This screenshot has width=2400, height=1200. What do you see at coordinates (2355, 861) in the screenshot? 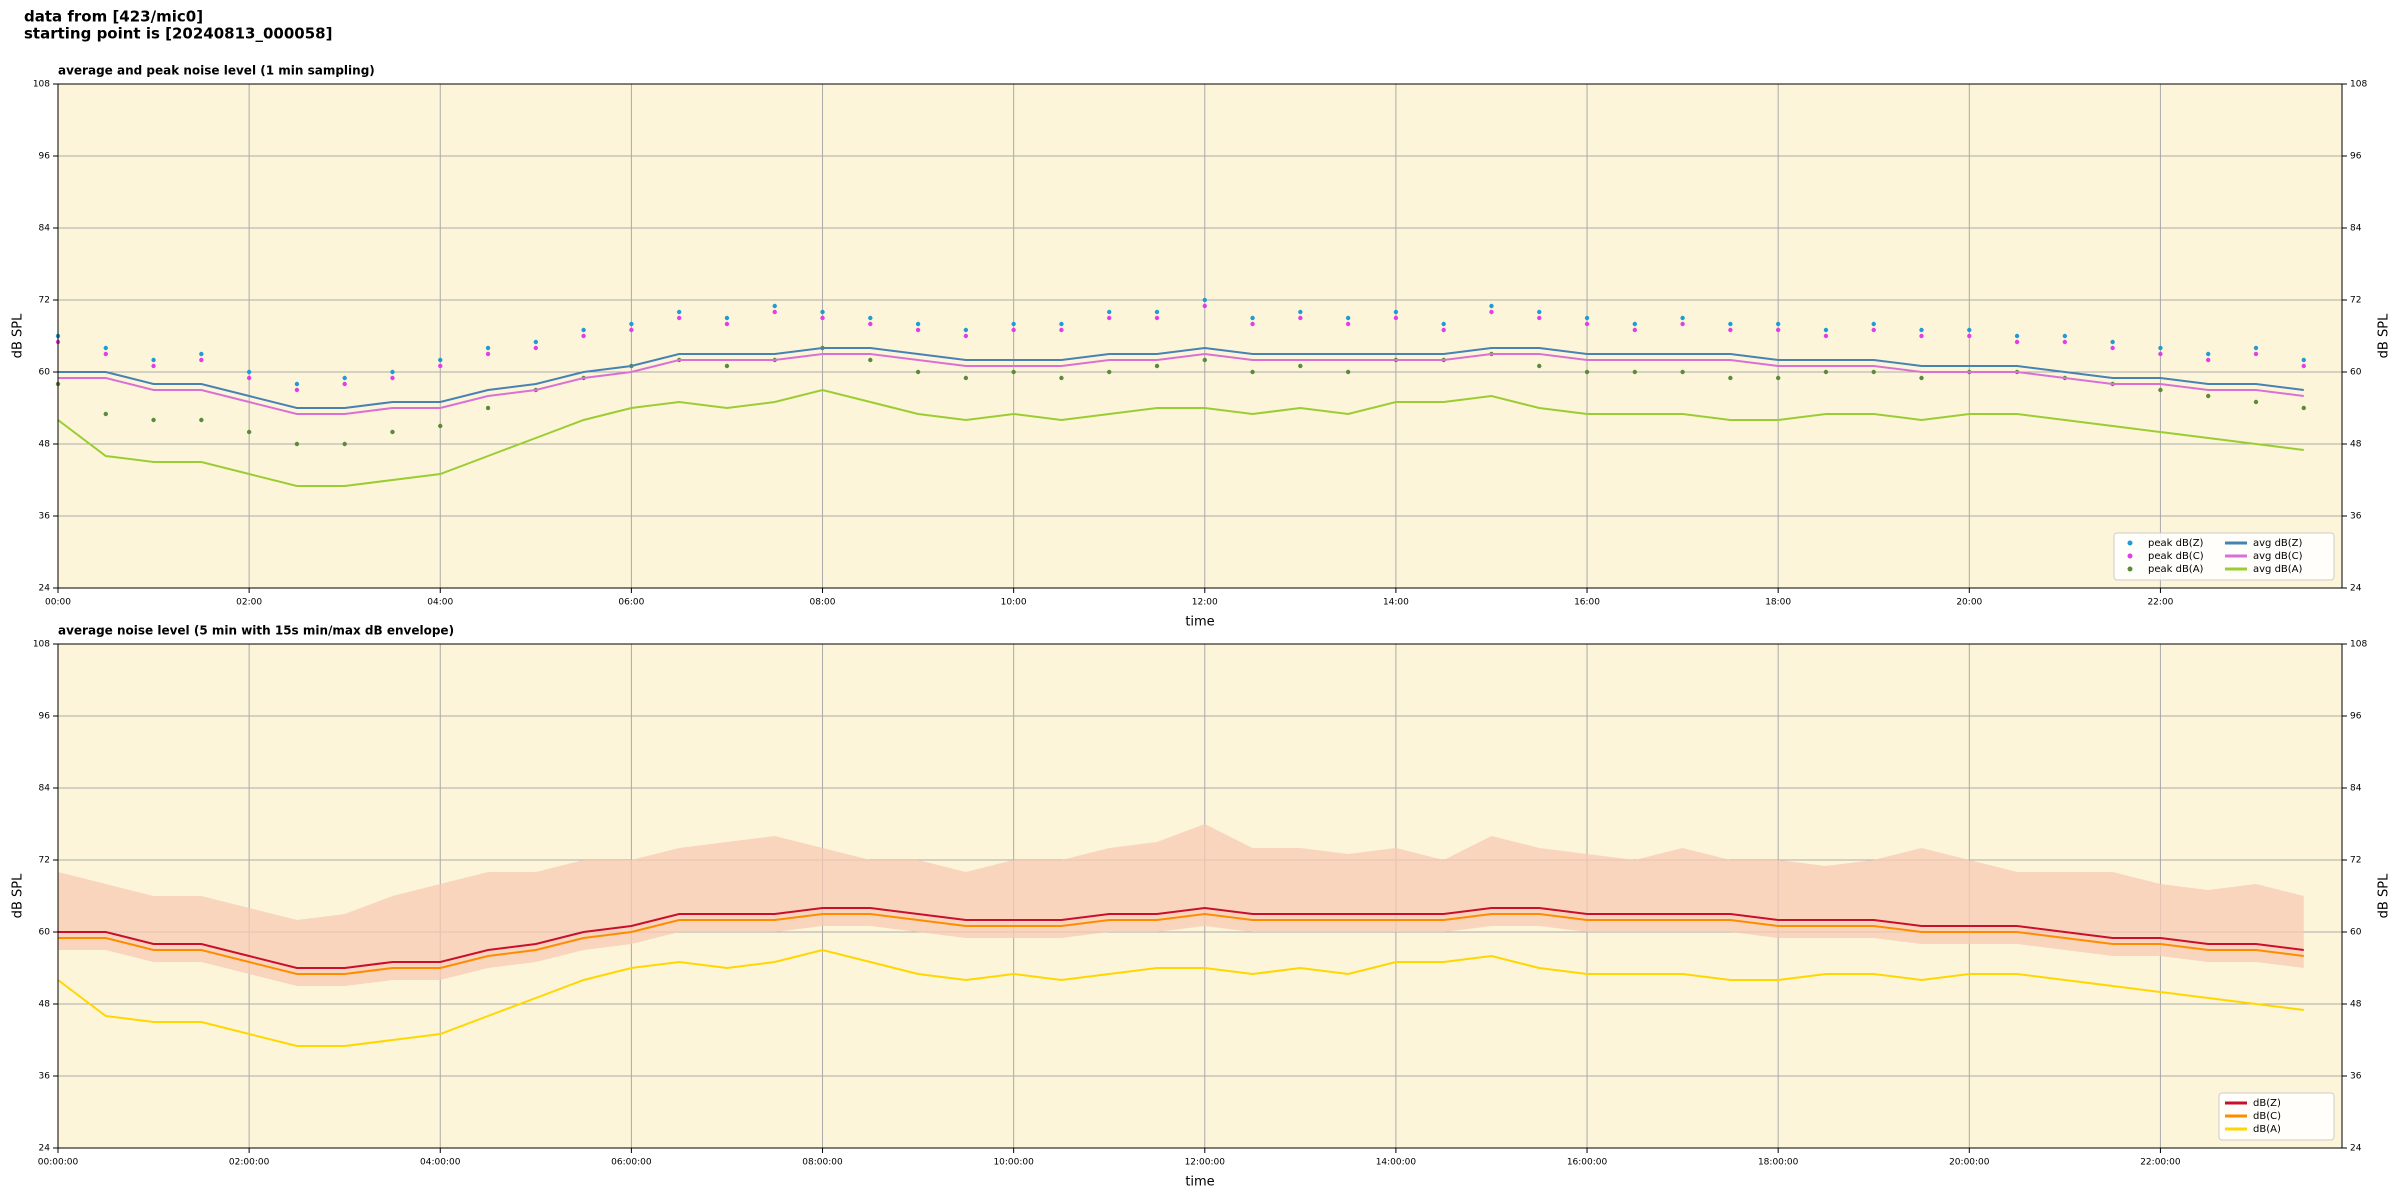
I see `y2-tick-label: 72` at bounding box center [2355, 861].